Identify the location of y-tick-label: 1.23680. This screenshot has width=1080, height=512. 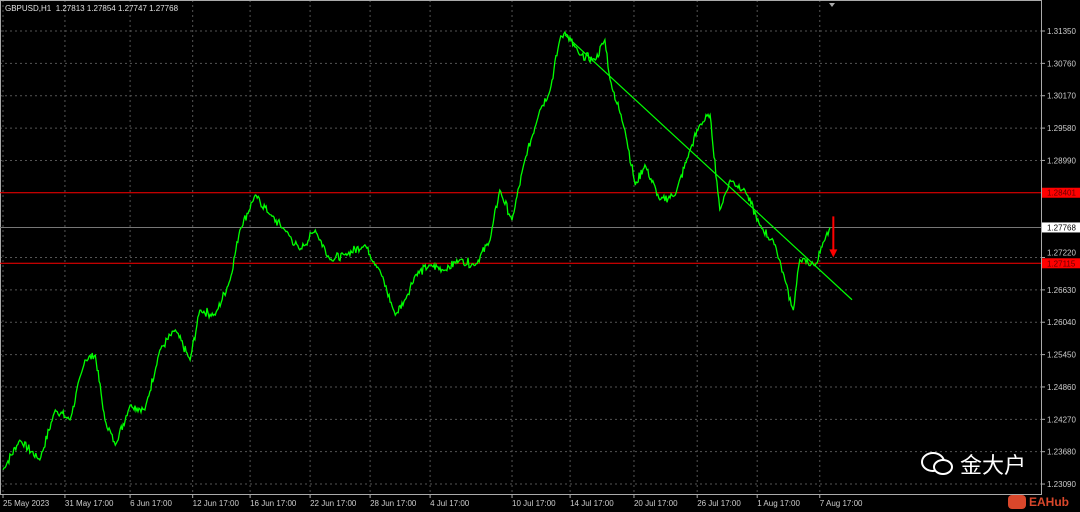
(1061, 452).